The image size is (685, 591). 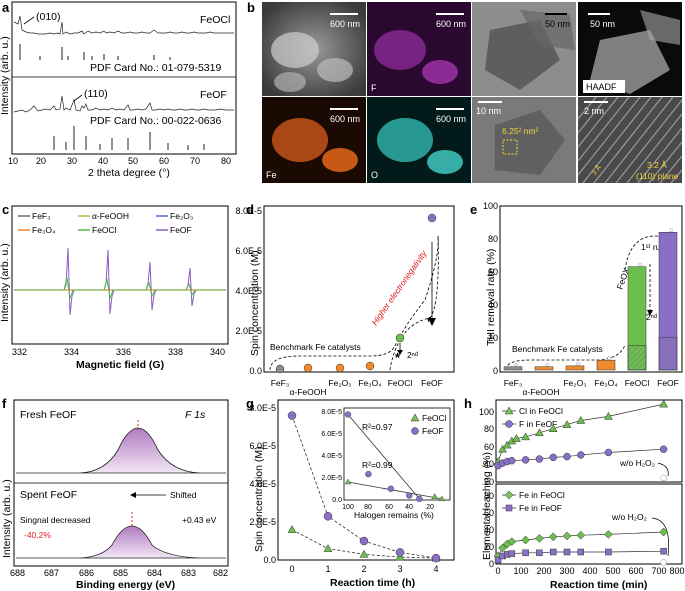 I want to click on r2-label: R²=0.99, so click(x=377, y=465).